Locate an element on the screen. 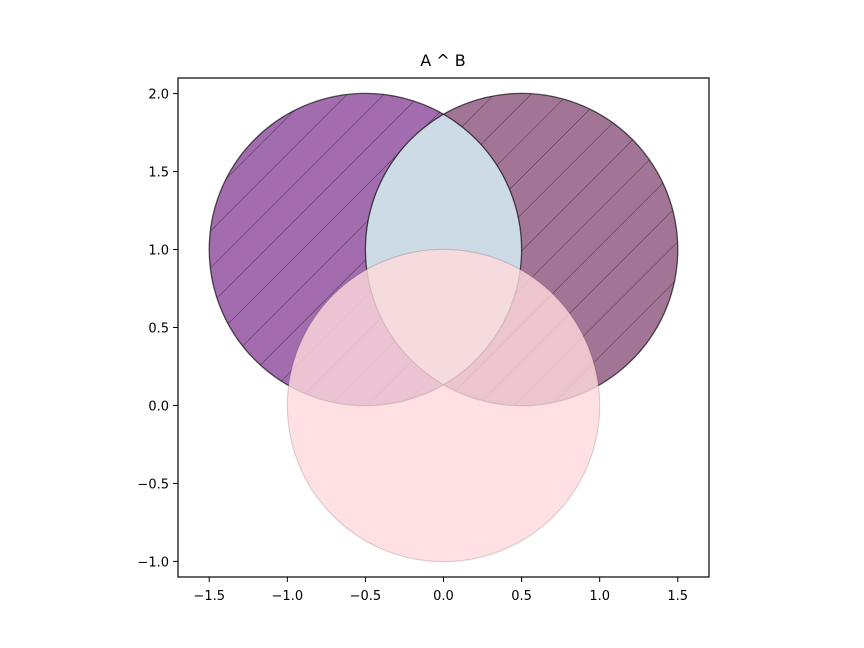  y-tick-label: 0.5 is located at coordinates (158, 329).